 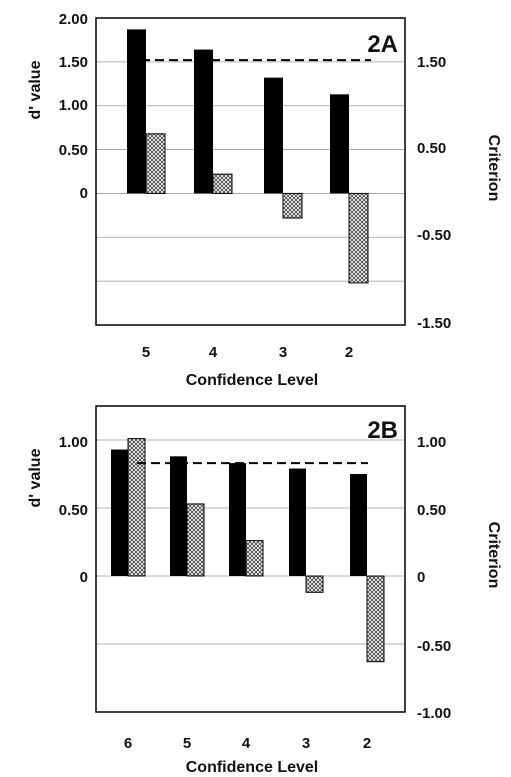 I want to click on y-tick-left-2b: 0.50, so click(x=73, y=510).